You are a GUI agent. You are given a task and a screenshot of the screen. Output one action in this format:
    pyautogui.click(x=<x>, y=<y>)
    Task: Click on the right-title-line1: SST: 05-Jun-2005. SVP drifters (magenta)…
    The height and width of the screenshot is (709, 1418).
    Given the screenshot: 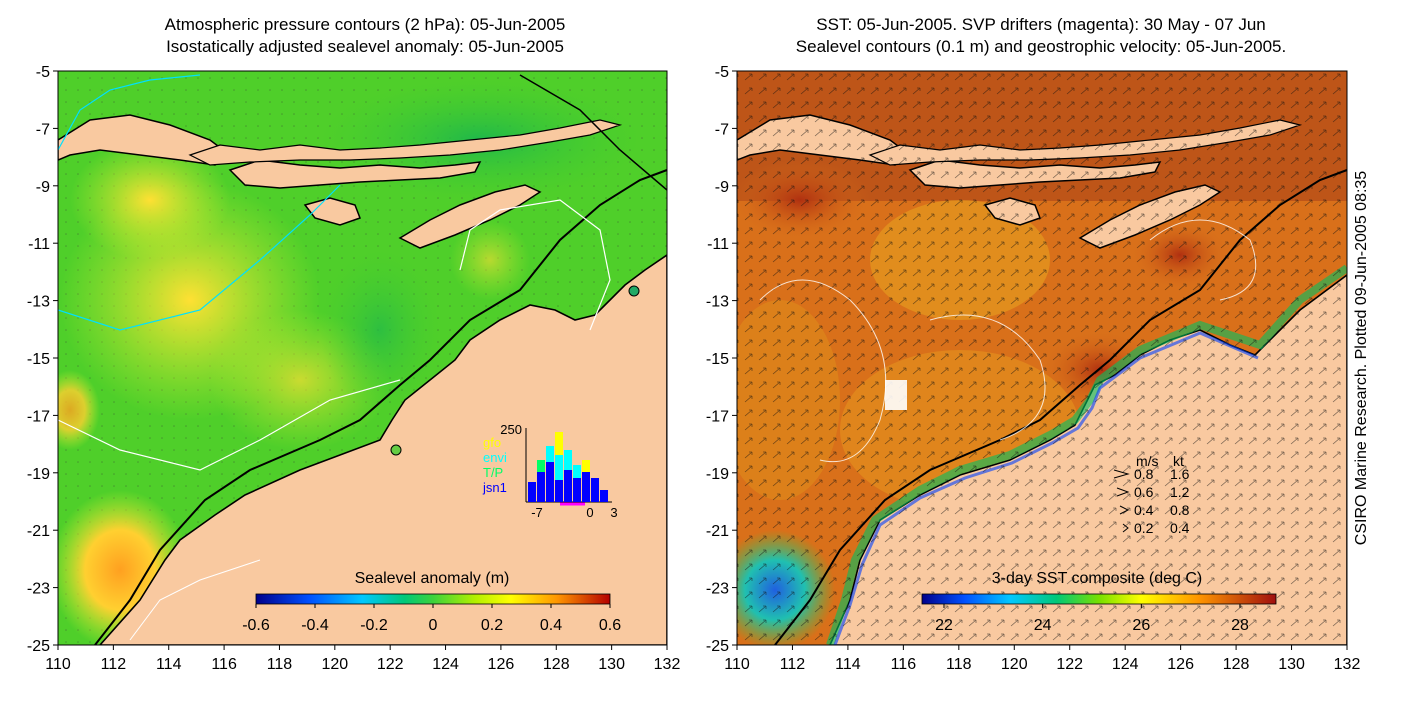 What is the action you would take?
    pyautogui.click(x=1041, y=24)
    